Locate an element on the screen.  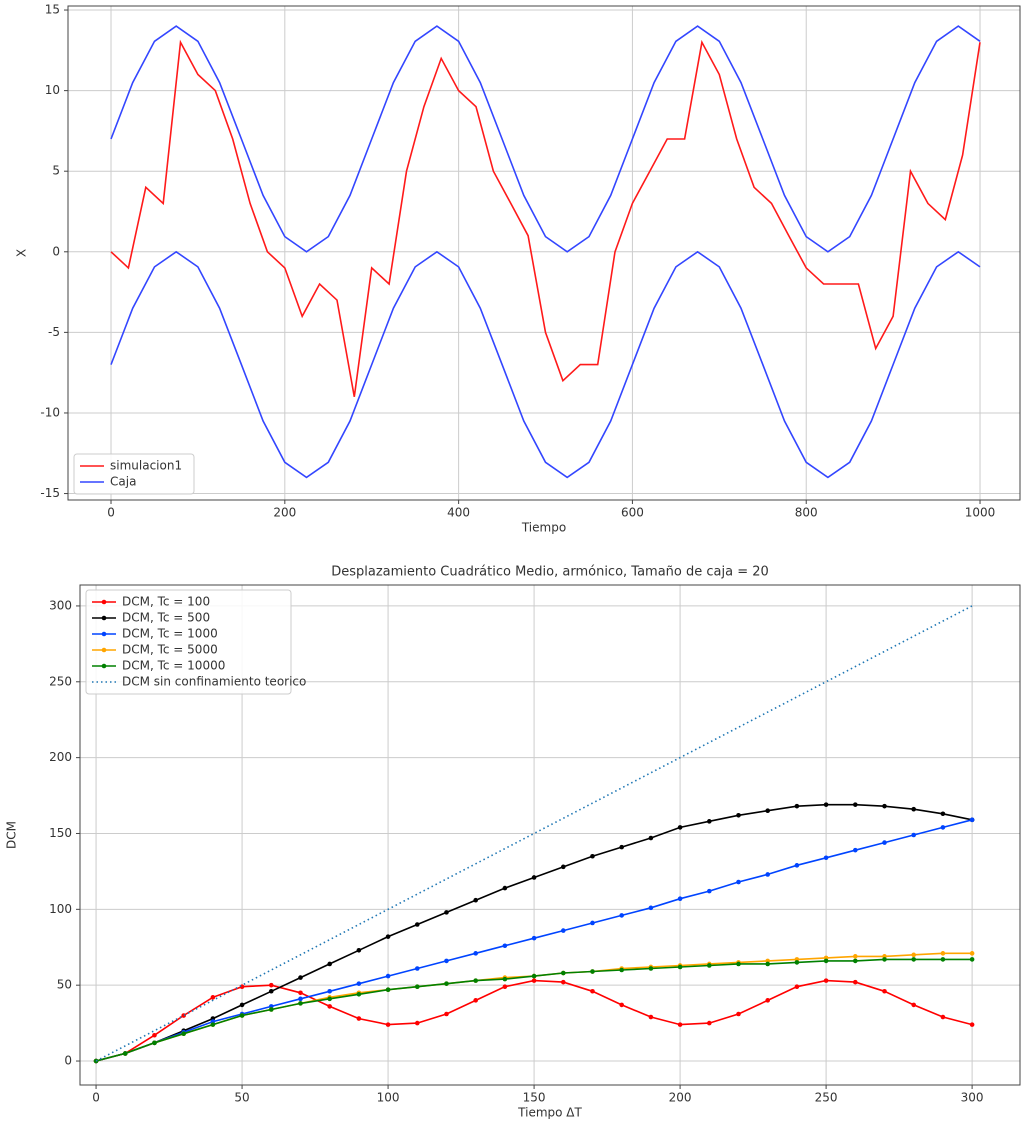
y-axis-label: X is located at coordinates (22, 253).